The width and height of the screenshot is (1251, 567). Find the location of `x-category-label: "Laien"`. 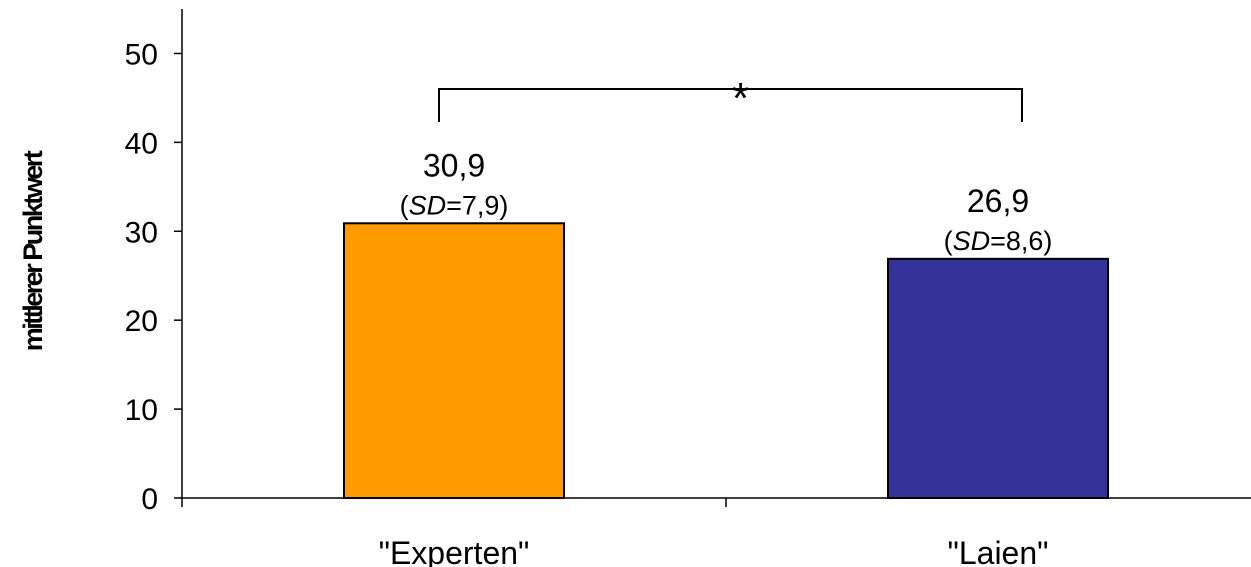

x-category-label: "Laien" is located at coordinates (997, 551).